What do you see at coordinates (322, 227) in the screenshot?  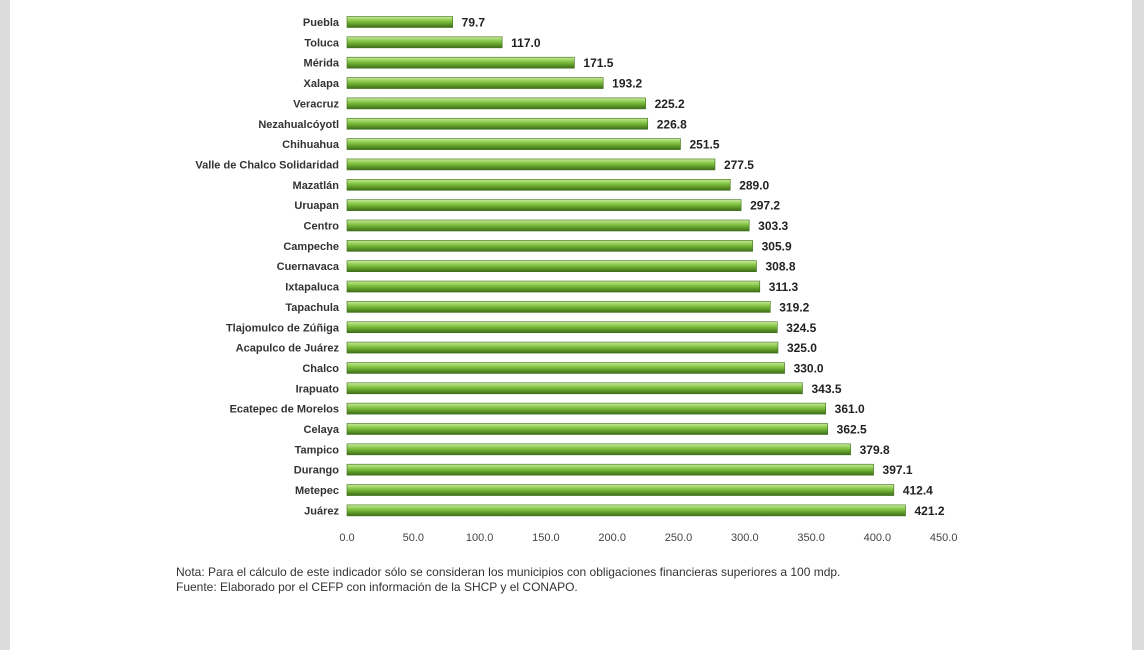 I see `category-label: Centro` at bounding box center [322, 227].